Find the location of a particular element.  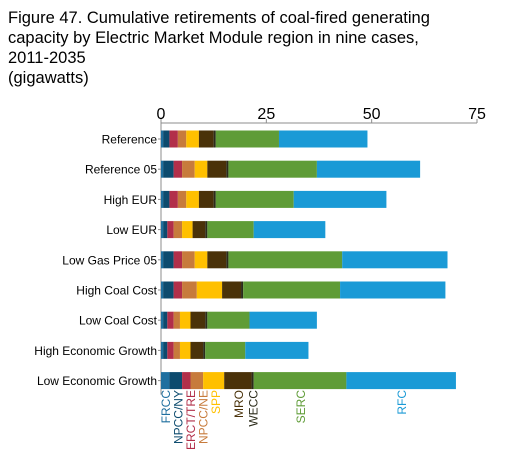

x-tick-label: 25 is located at coordinates (266, 114).